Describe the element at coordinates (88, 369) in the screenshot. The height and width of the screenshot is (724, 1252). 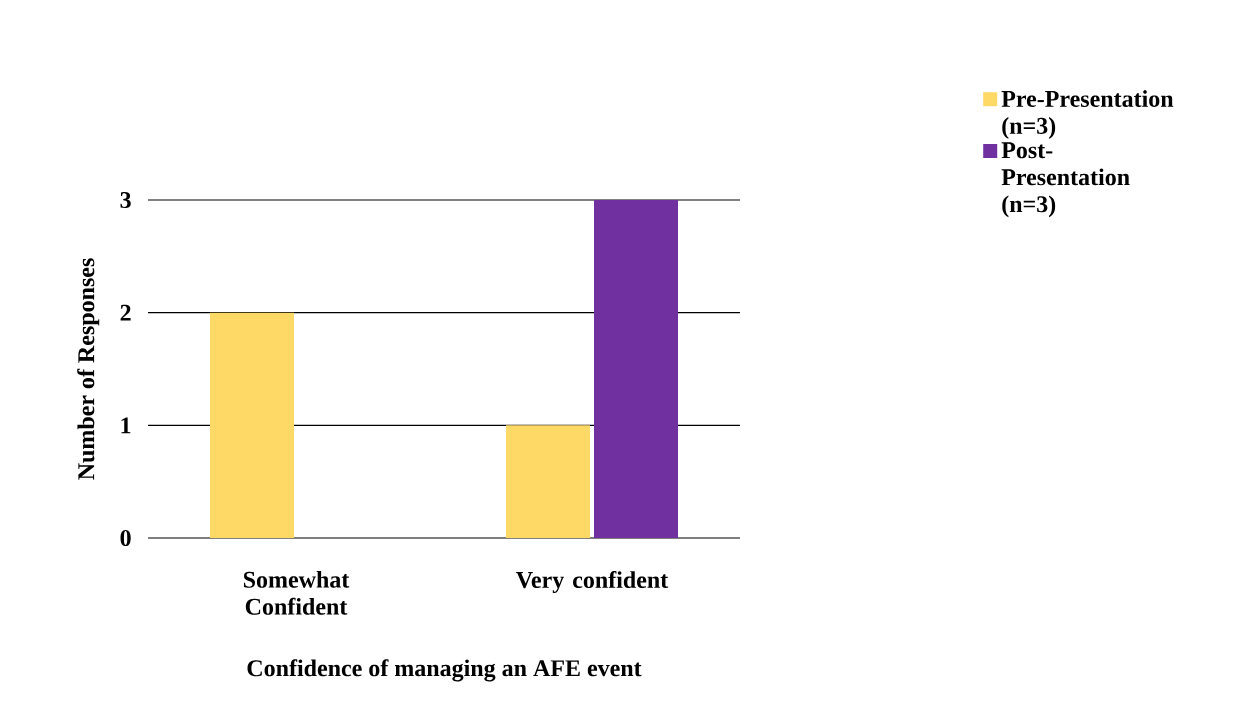
I see `y-axis-title: Number of Responses` at that location.